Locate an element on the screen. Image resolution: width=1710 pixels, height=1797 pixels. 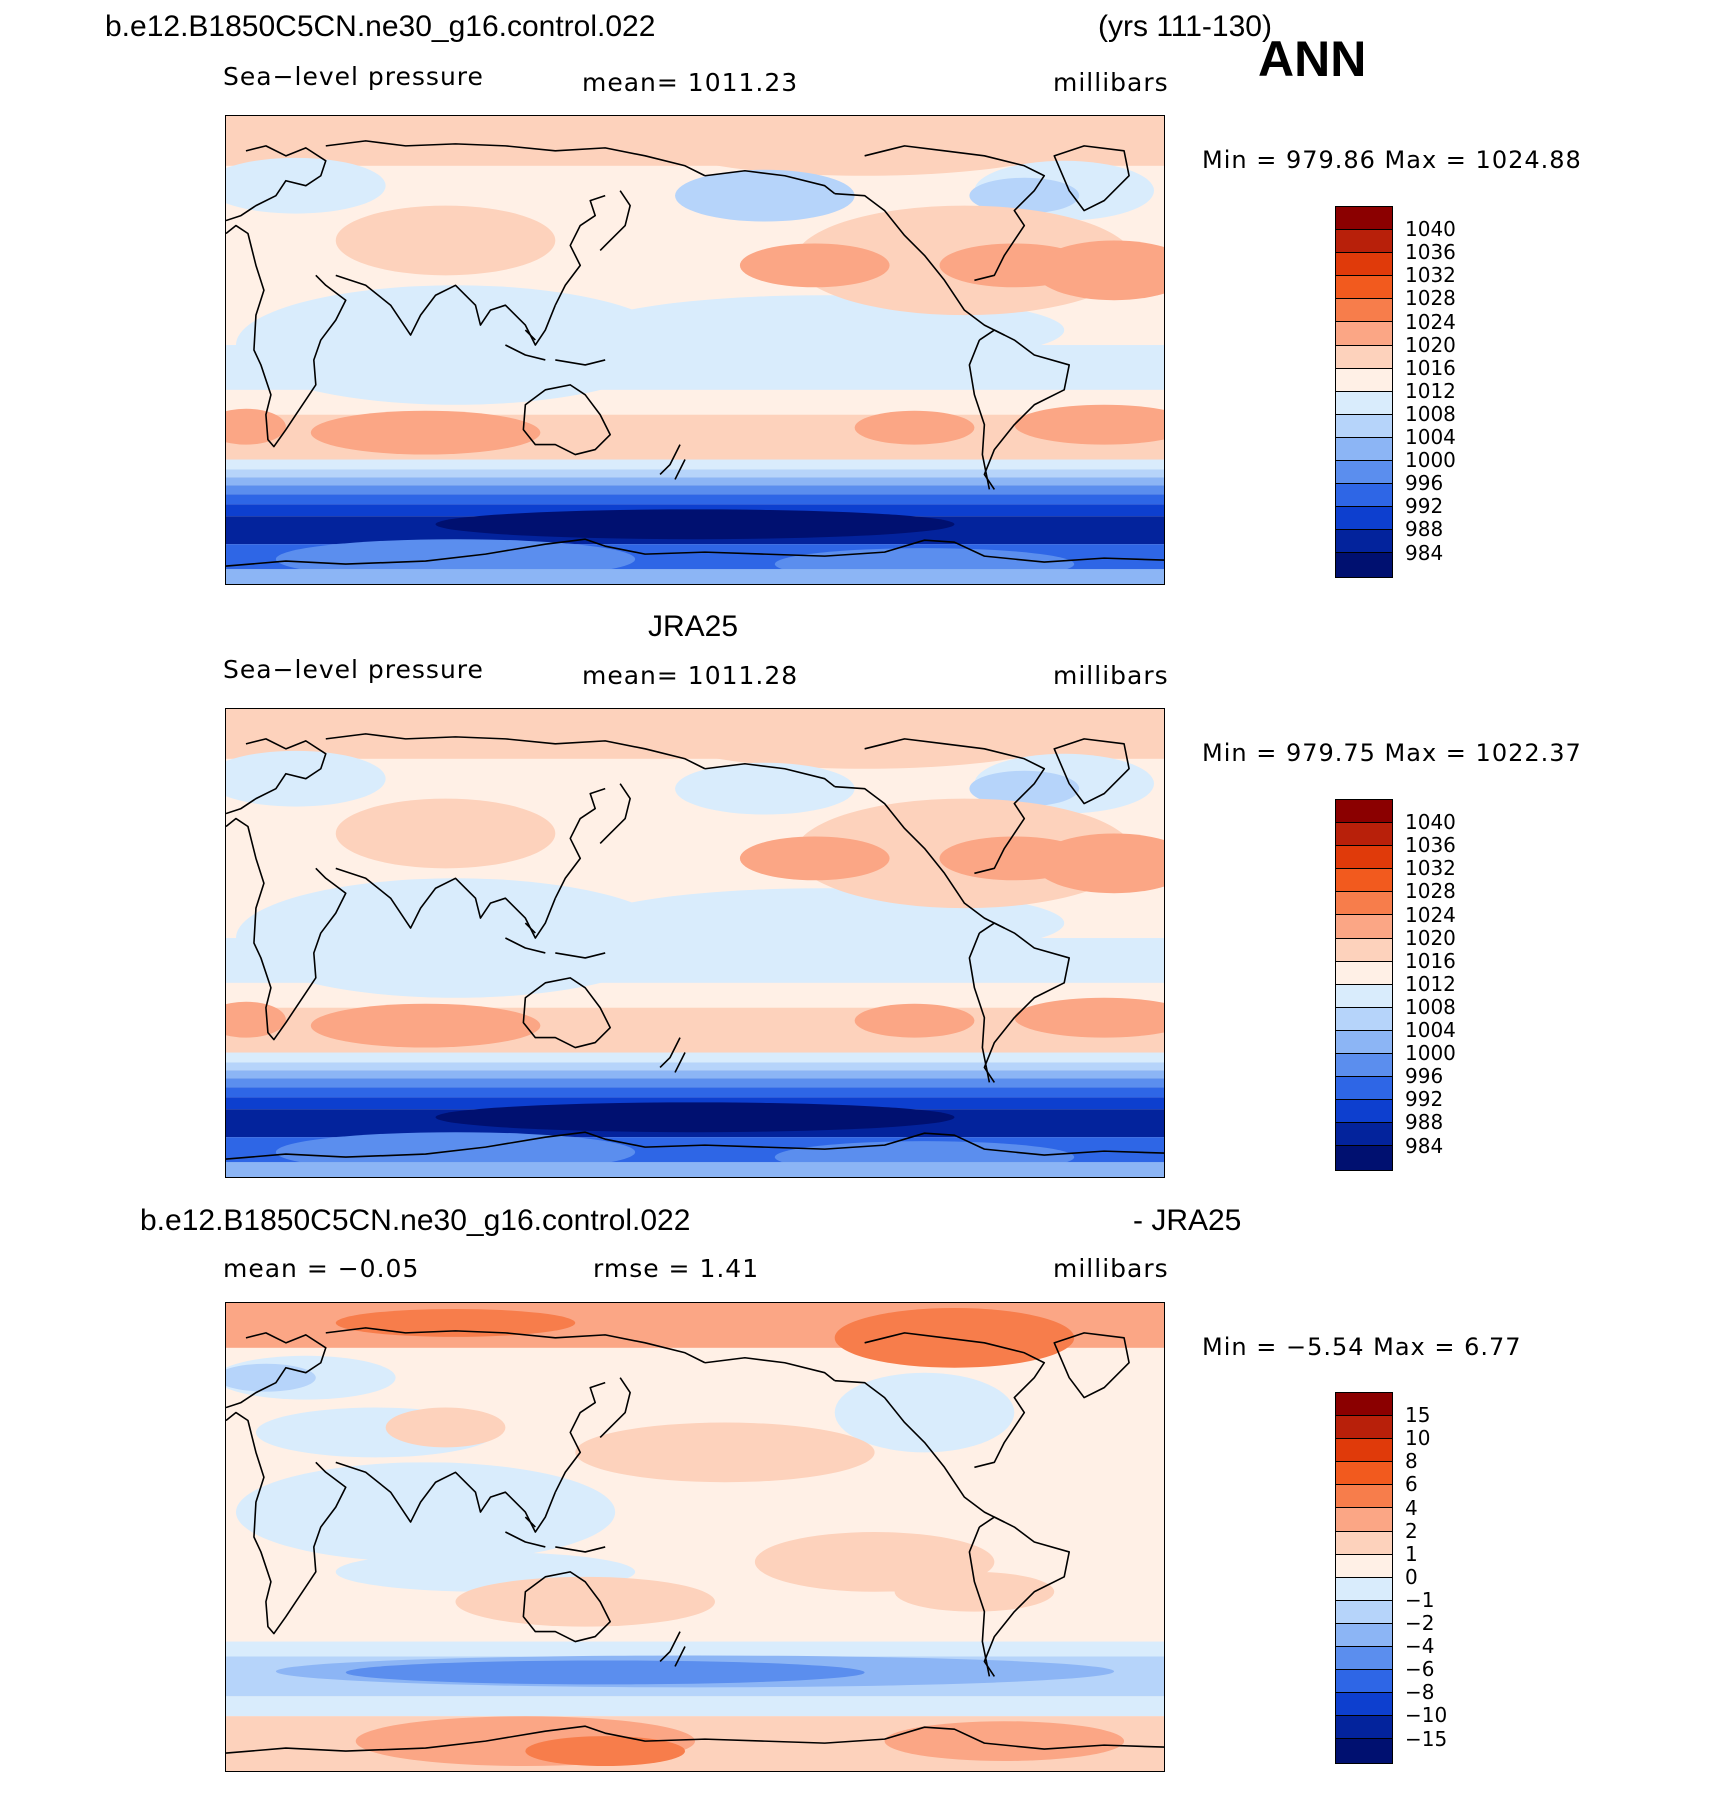
panel1-units-label: millibars is located at coordinates (1111, 82).